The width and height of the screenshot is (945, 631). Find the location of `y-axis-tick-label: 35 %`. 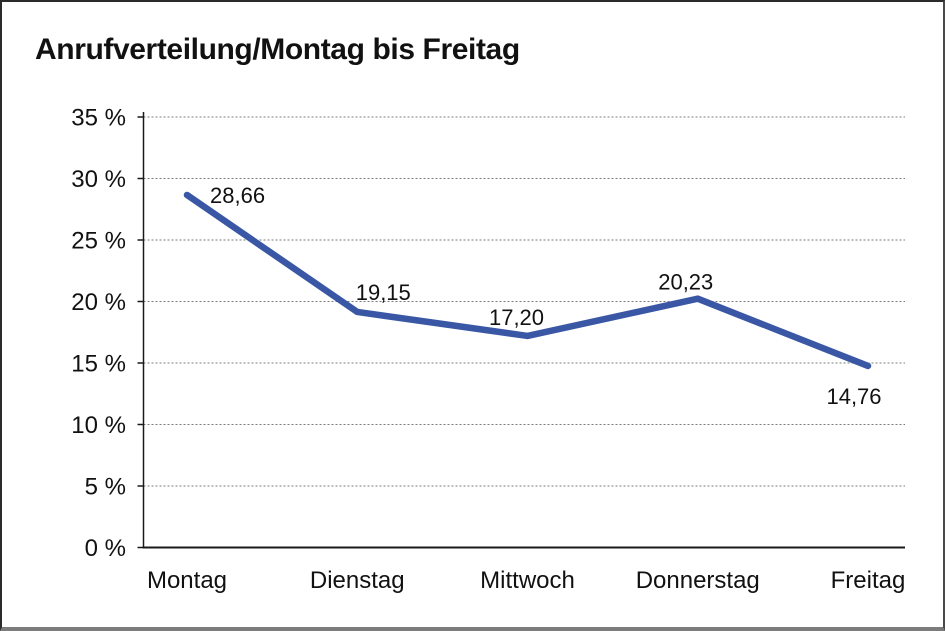

y-axis-tick-label: 35 % is located at coordinates (98, 118).